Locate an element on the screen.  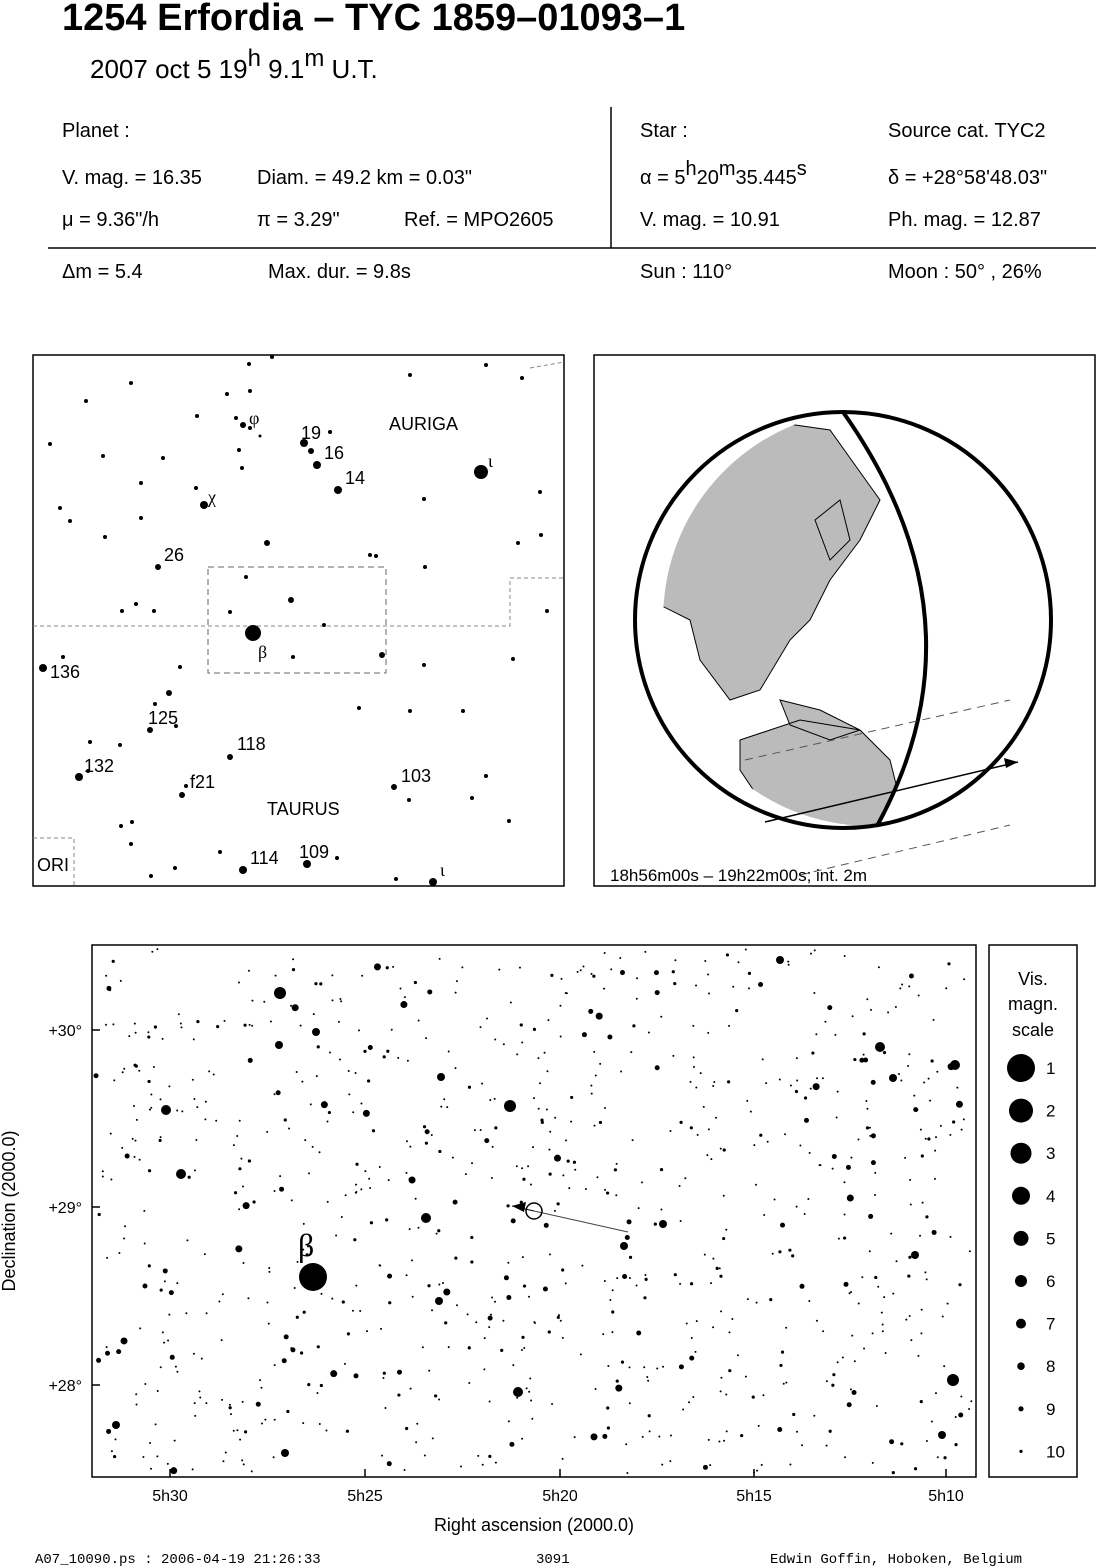
y-tick-label: +30° is located at coordinates (65, 1031).